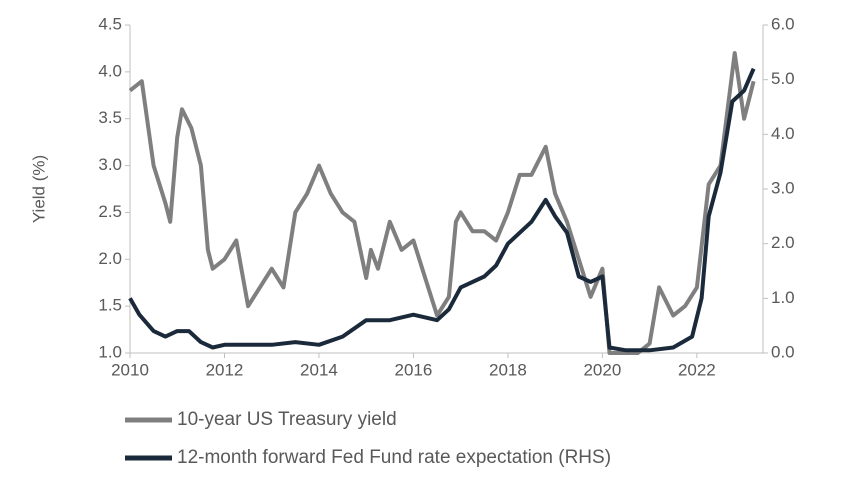 The height and width of the screenshot is (500, 861). What do you see at coordinates (38, 189) in the screenshot?
I see `y-axis-label: Yield (%)` at bounding box center [38, 189].